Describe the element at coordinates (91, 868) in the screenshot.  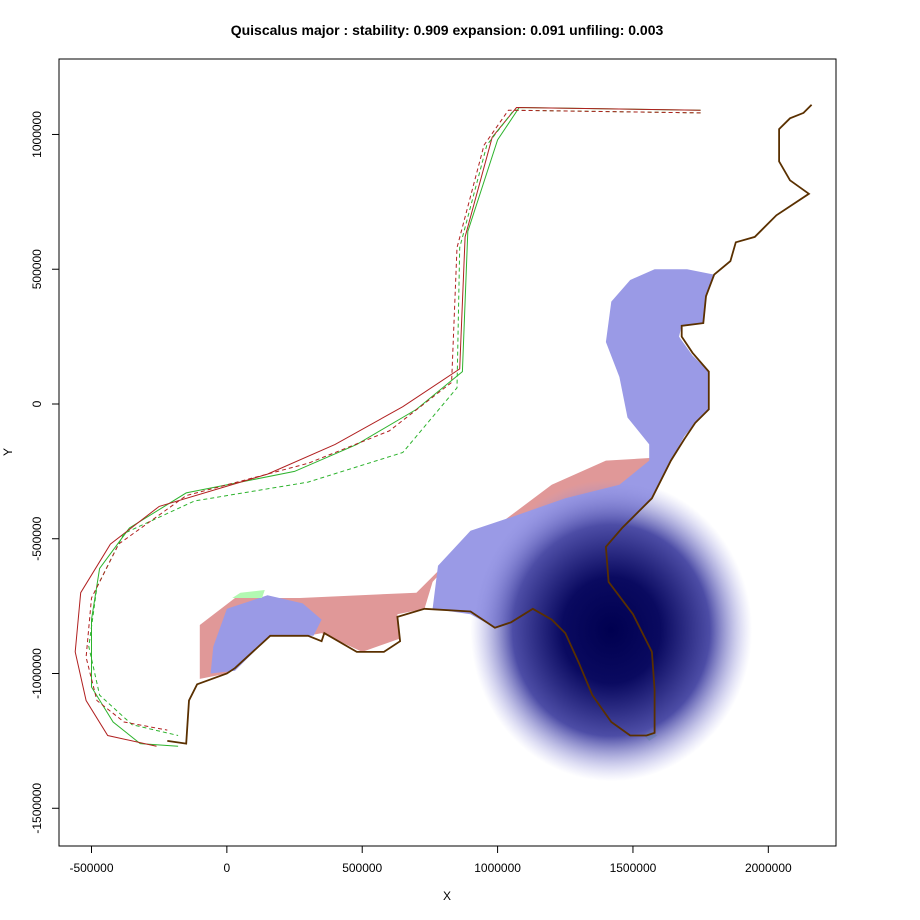
I see `x-tick-label: -500000` at that location.